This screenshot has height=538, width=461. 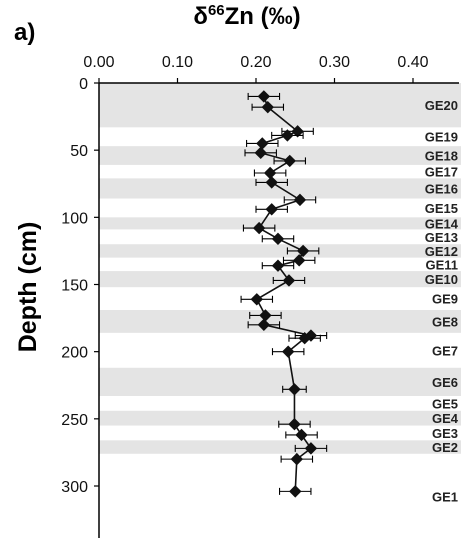 What do you see at coordinates (445, 403) in the screenshot?
I see `layer-label: GE5` at bounding box center [445, 403].